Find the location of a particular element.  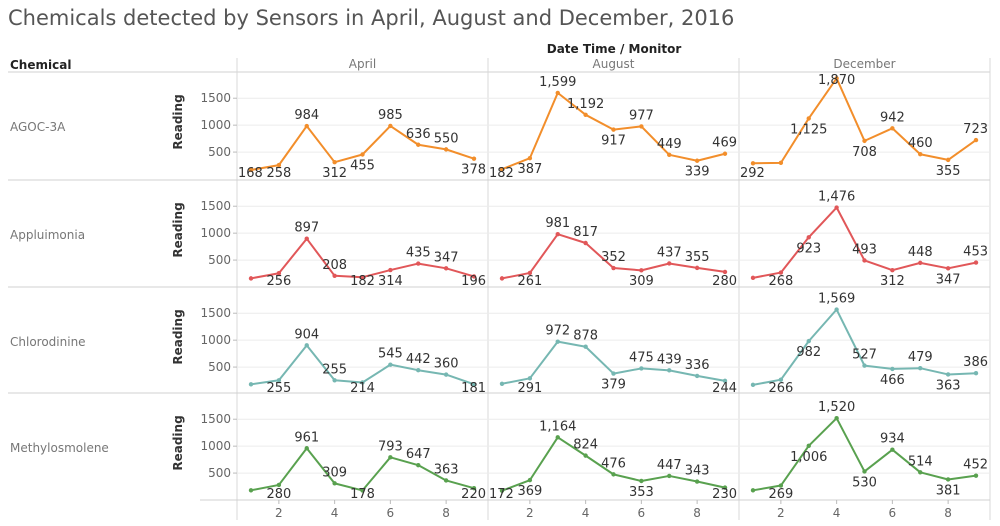

data-label: 244 is located at coordinates (724, 388).